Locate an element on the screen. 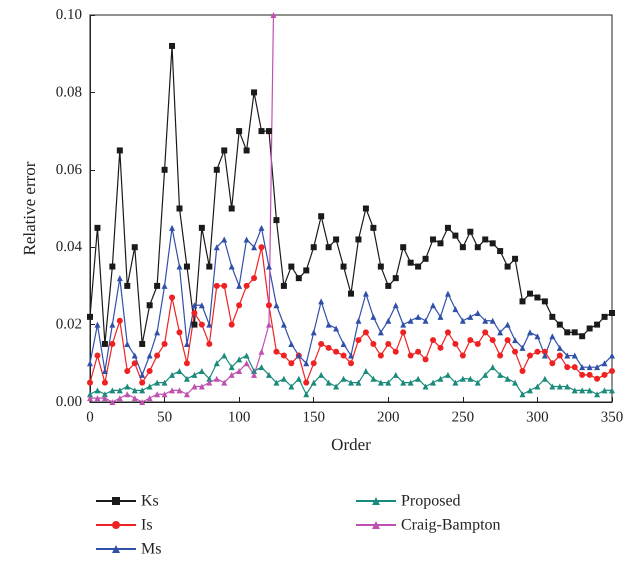 The height and width of the screenshot is (565, 627). legend-label: Is is located at coordinates (147, 525).